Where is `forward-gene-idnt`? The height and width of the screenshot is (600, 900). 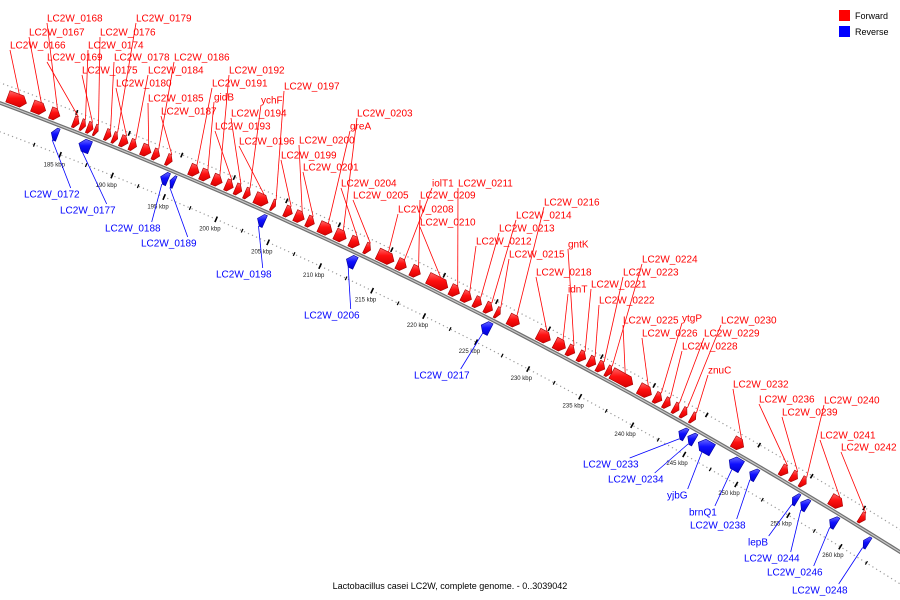 forward-gene-idnt is located at coordinates (558, 344).